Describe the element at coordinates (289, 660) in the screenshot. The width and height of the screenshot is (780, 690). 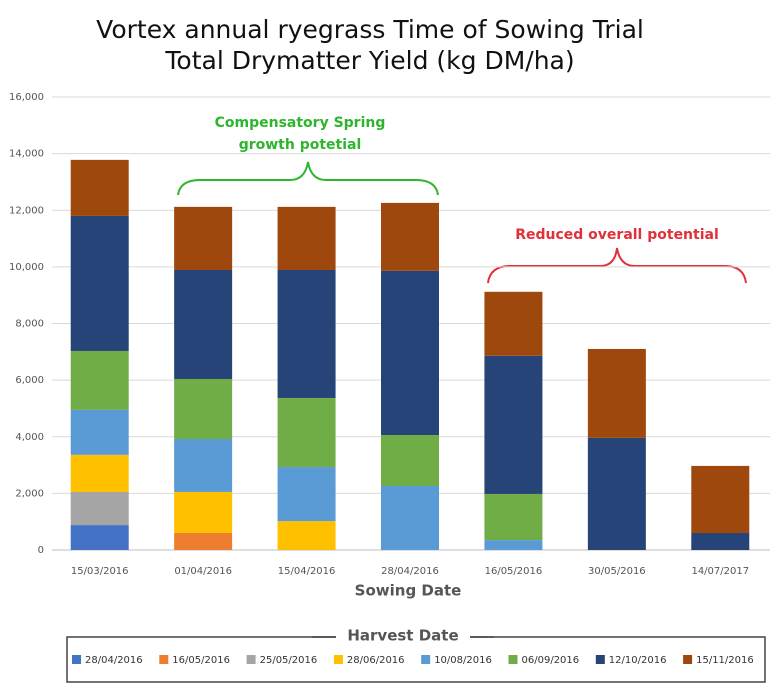
I see `legend-label: 25/05/2016` at that location.